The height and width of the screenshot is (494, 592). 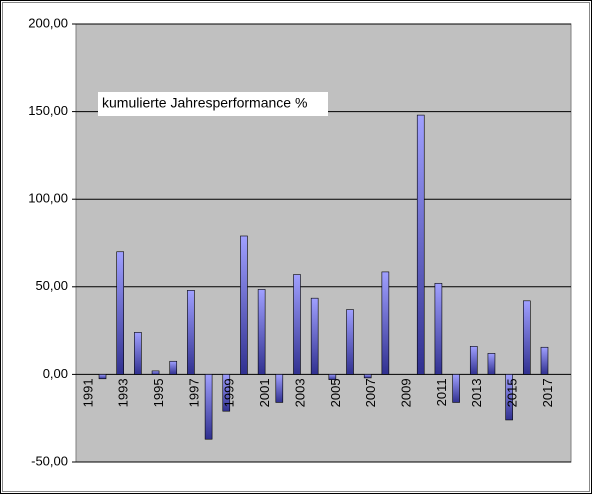 I want to click on x-tick-label: 2007, so click(x=370, y=392).